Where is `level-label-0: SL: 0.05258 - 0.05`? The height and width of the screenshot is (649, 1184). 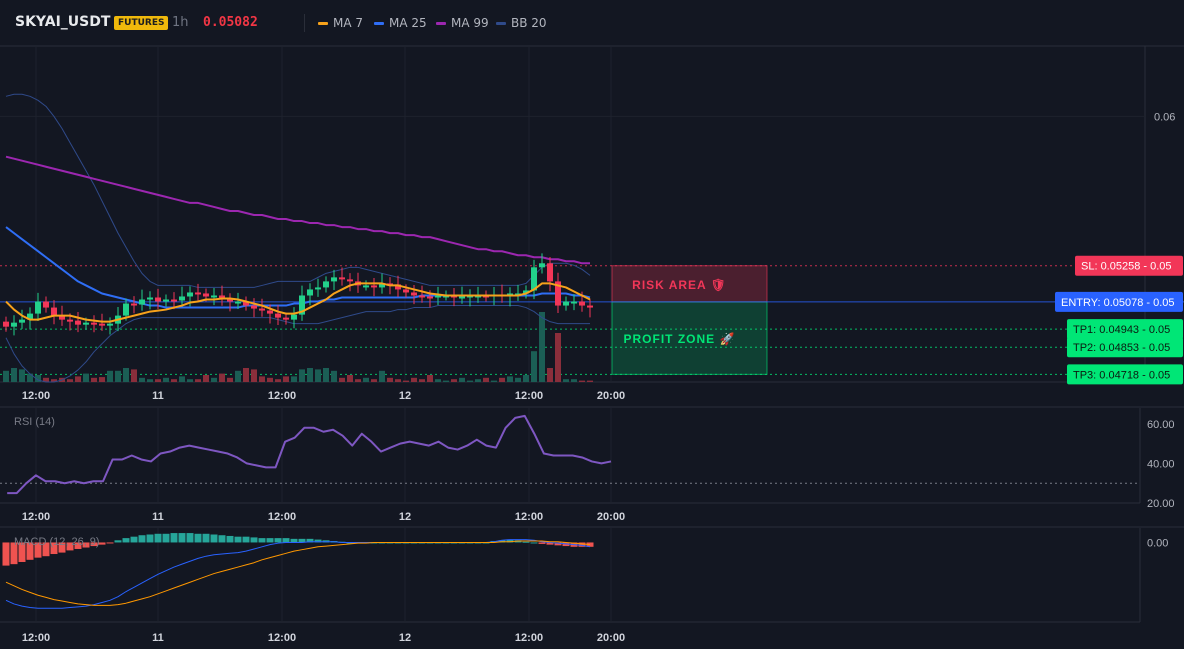
level-label-0: SL: 0.05258 - 0.05 is located at coordinates (1129, 265).